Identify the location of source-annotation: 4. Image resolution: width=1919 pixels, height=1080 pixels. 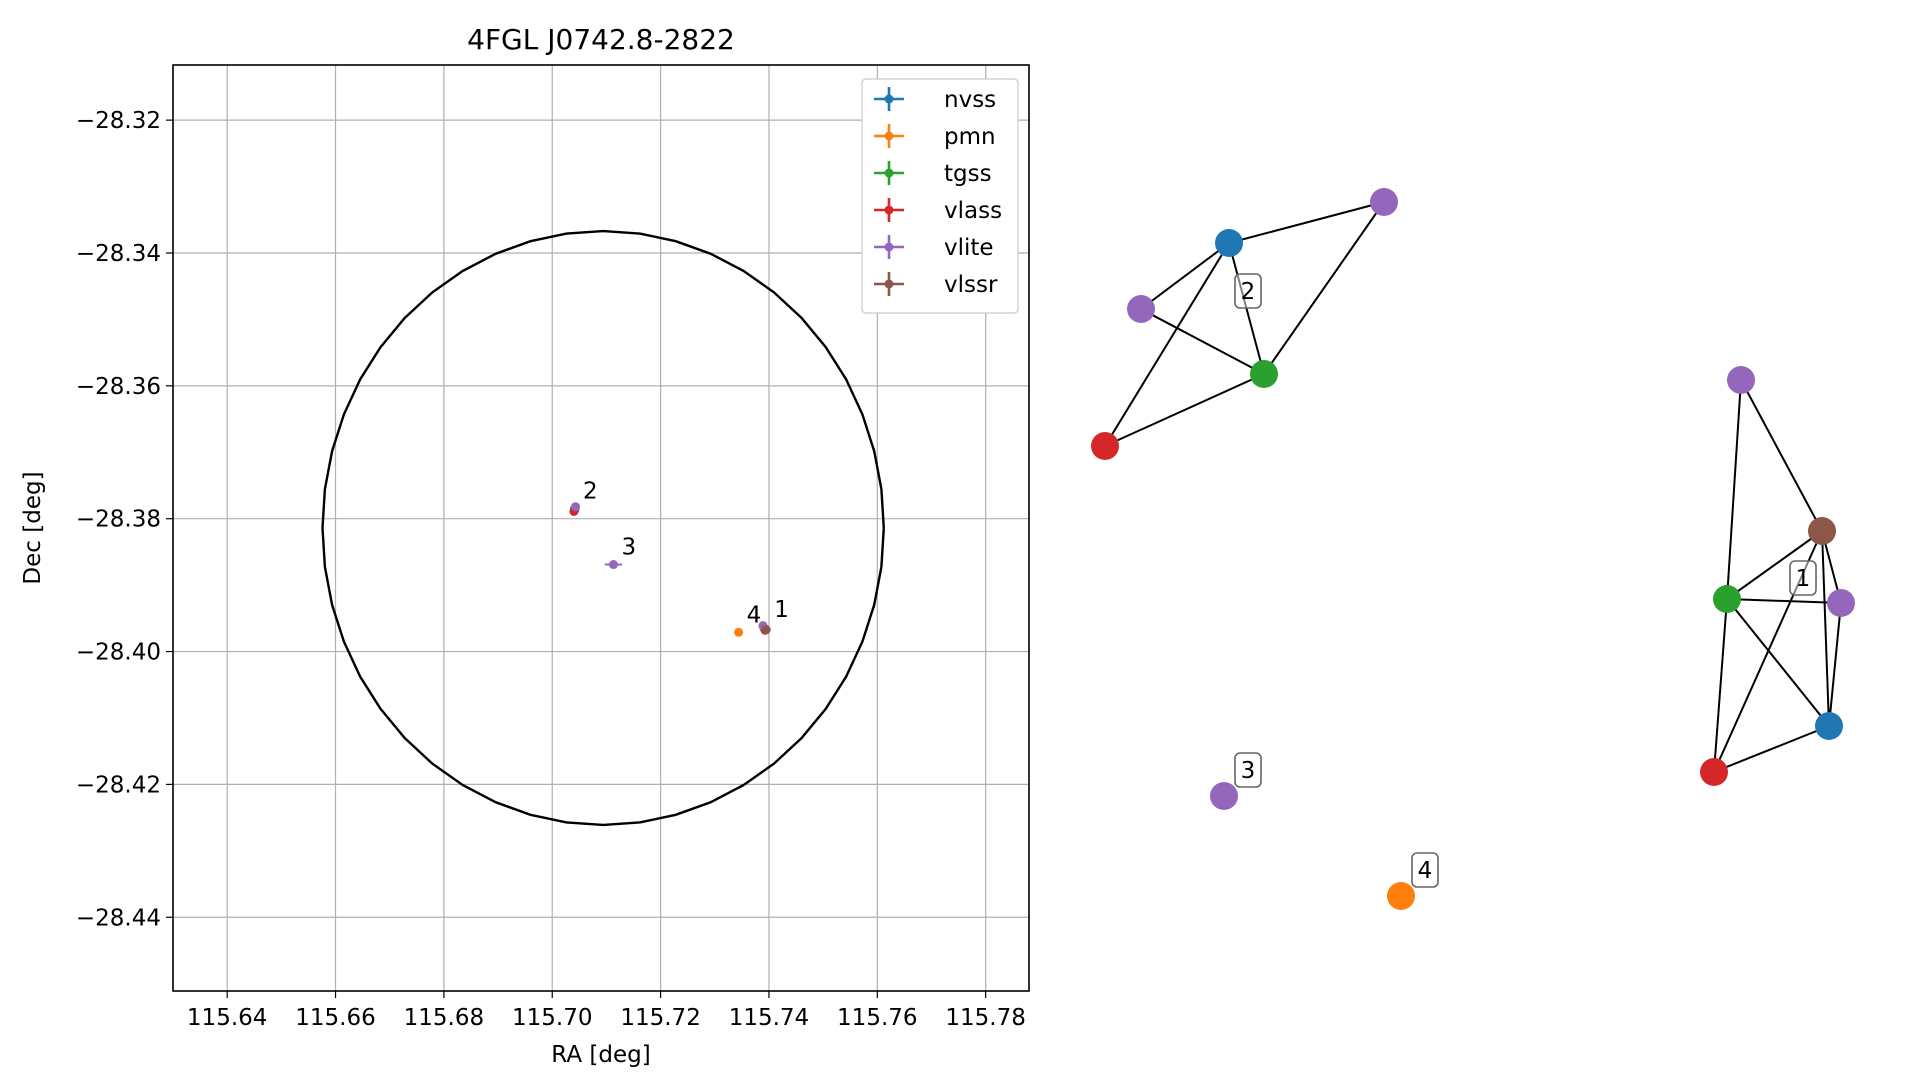
(754, 615).